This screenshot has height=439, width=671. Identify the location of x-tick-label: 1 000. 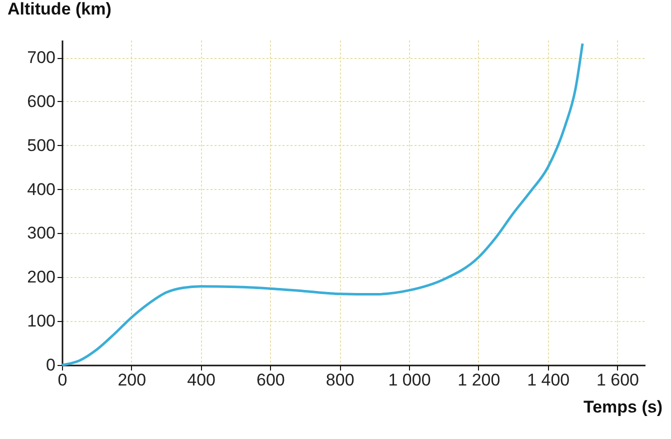
(409, 380).